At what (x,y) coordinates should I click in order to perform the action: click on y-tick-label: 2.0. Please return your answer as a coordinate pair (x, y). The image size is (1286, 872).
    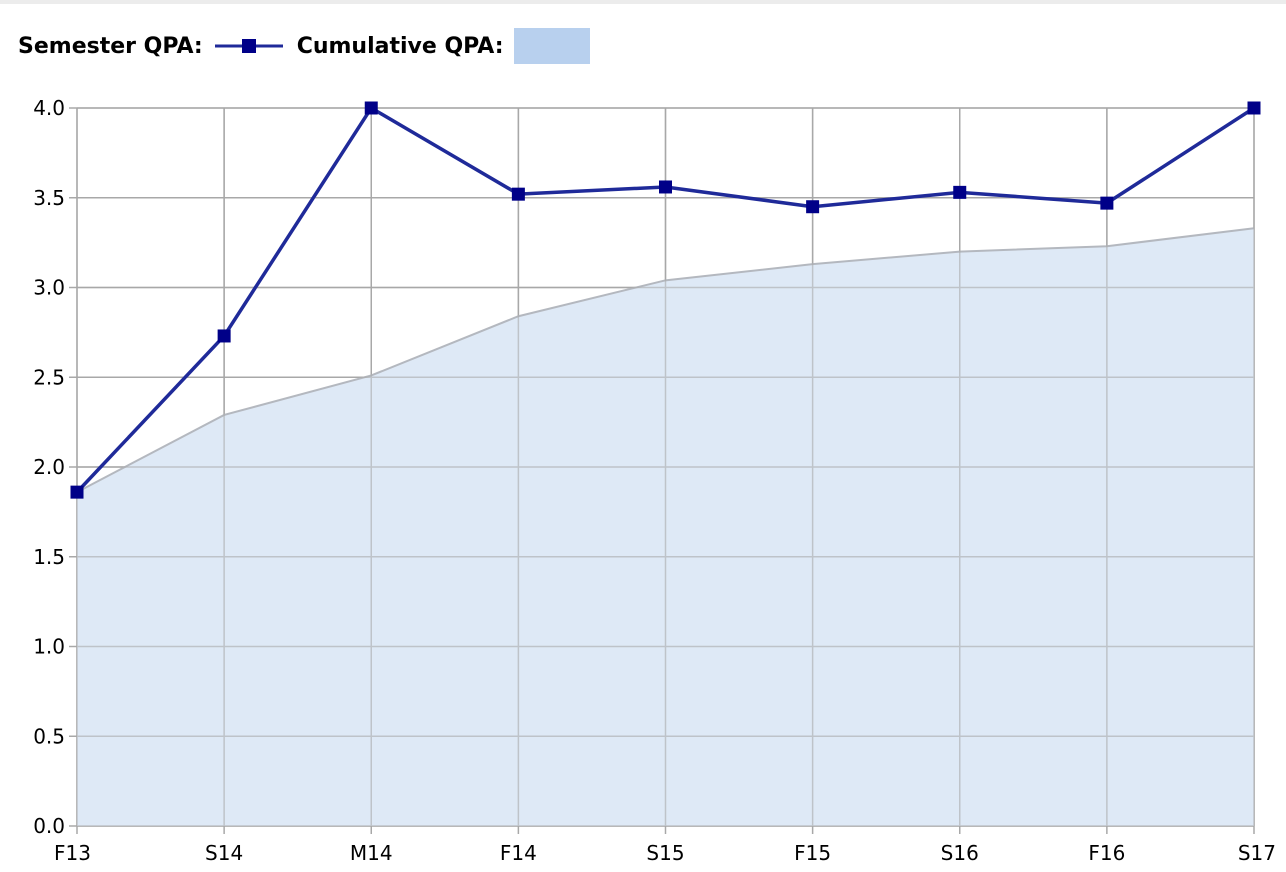
    Looking at the image, I should click on (49, 467).